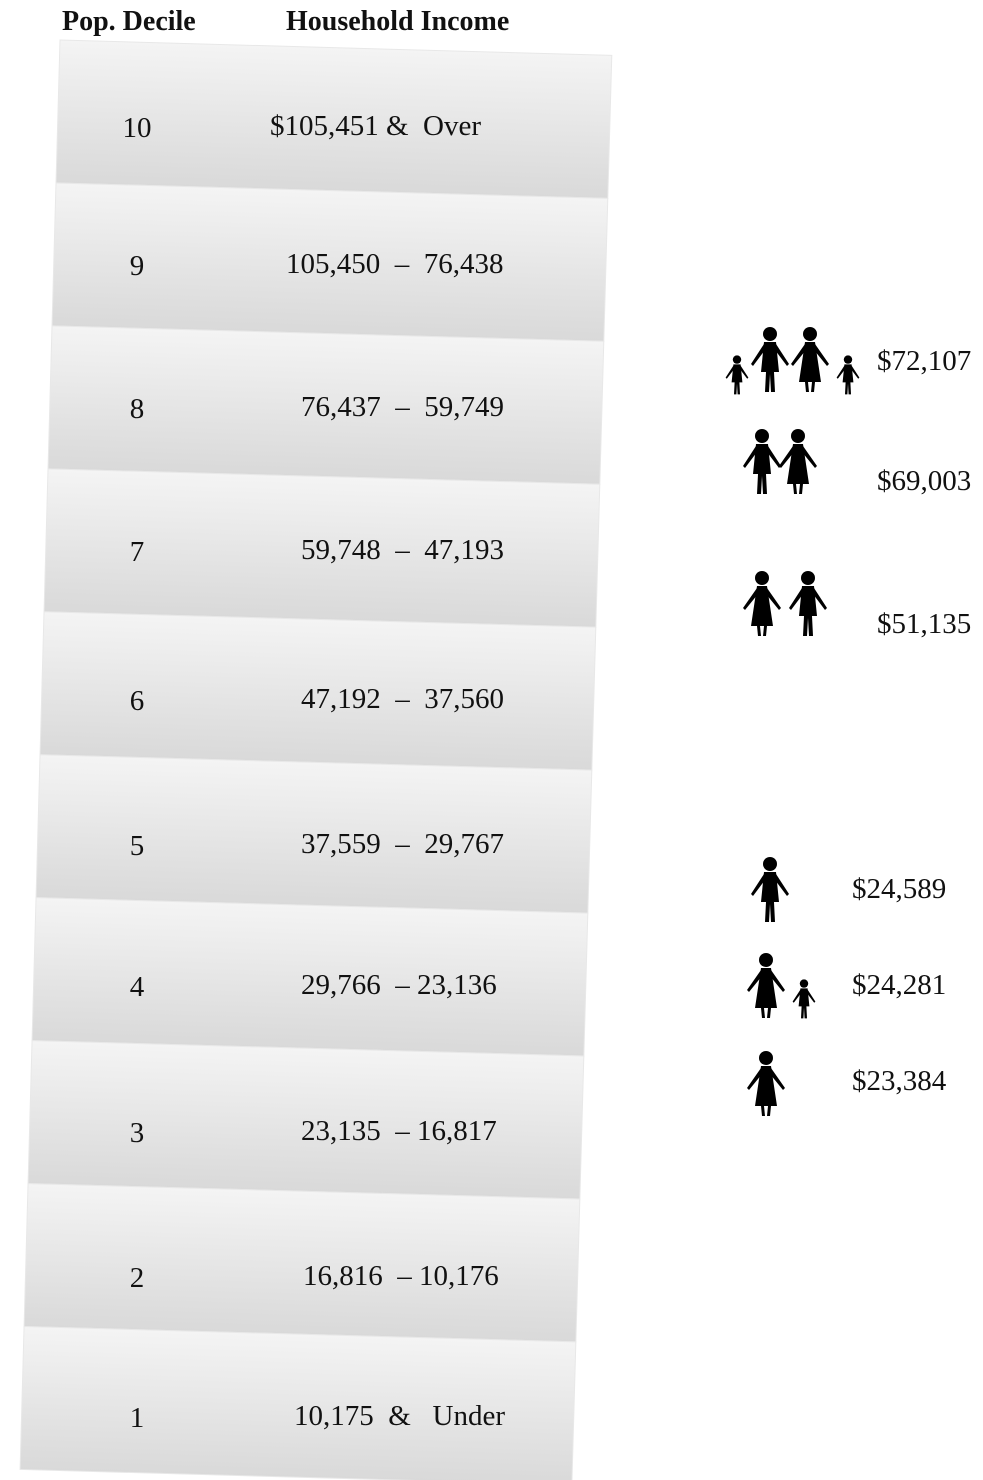 This screenshot has width=983, height=1480. Describe the element at coordinates (137, 1133) in the screenshot. I see `decile: 3` at that location.